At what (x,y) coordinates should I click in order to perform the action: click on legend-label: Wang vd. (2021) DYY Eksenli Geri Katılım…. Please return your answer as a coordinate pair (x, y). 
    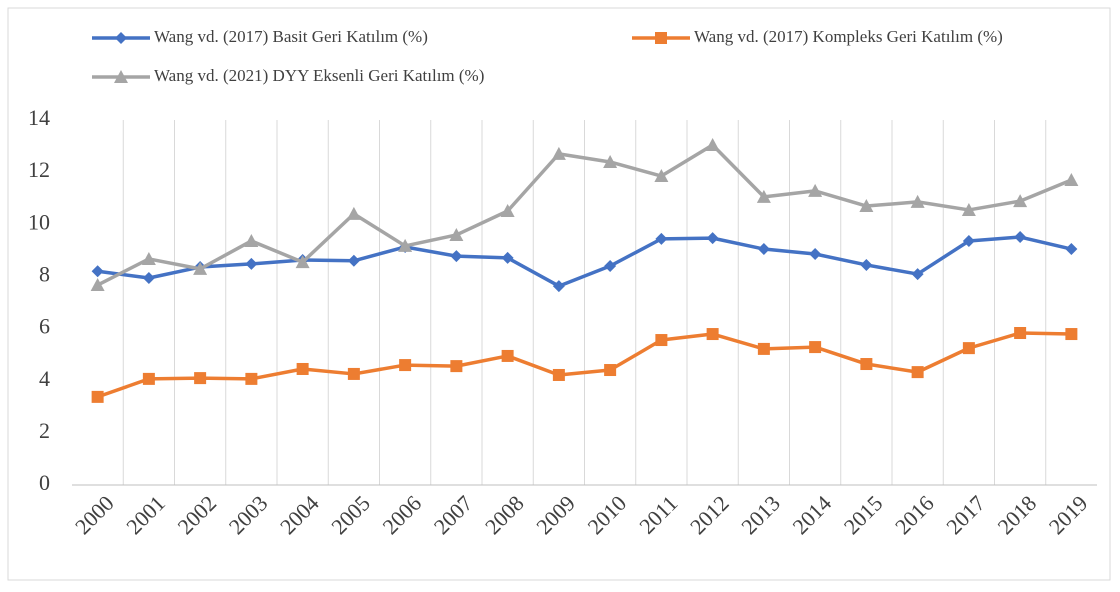
    Looking at the image, I should click on (319, 75).